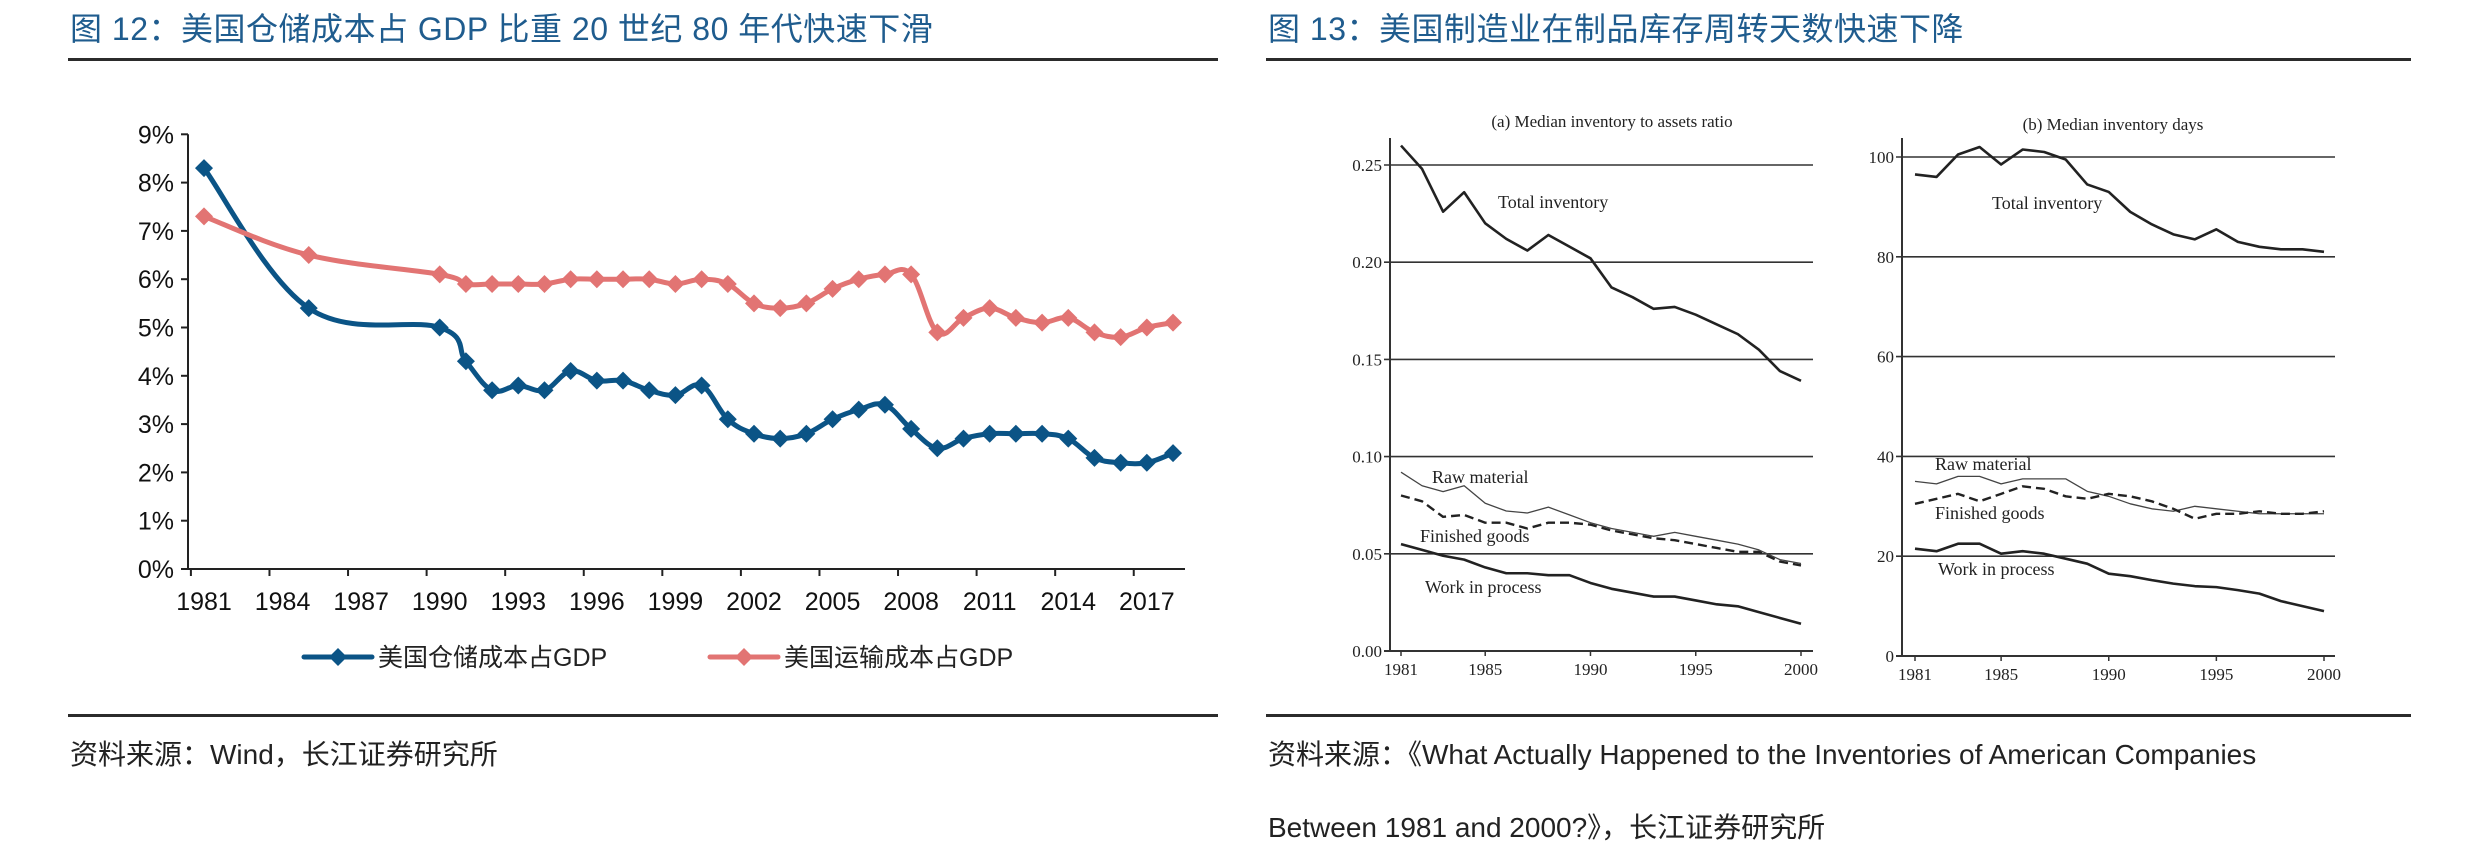 This screenshot has width=2484, height=850. Describe the element at coordinates (440, 602) in the screenshot. I see `x-tick-label: 1990` at that location.